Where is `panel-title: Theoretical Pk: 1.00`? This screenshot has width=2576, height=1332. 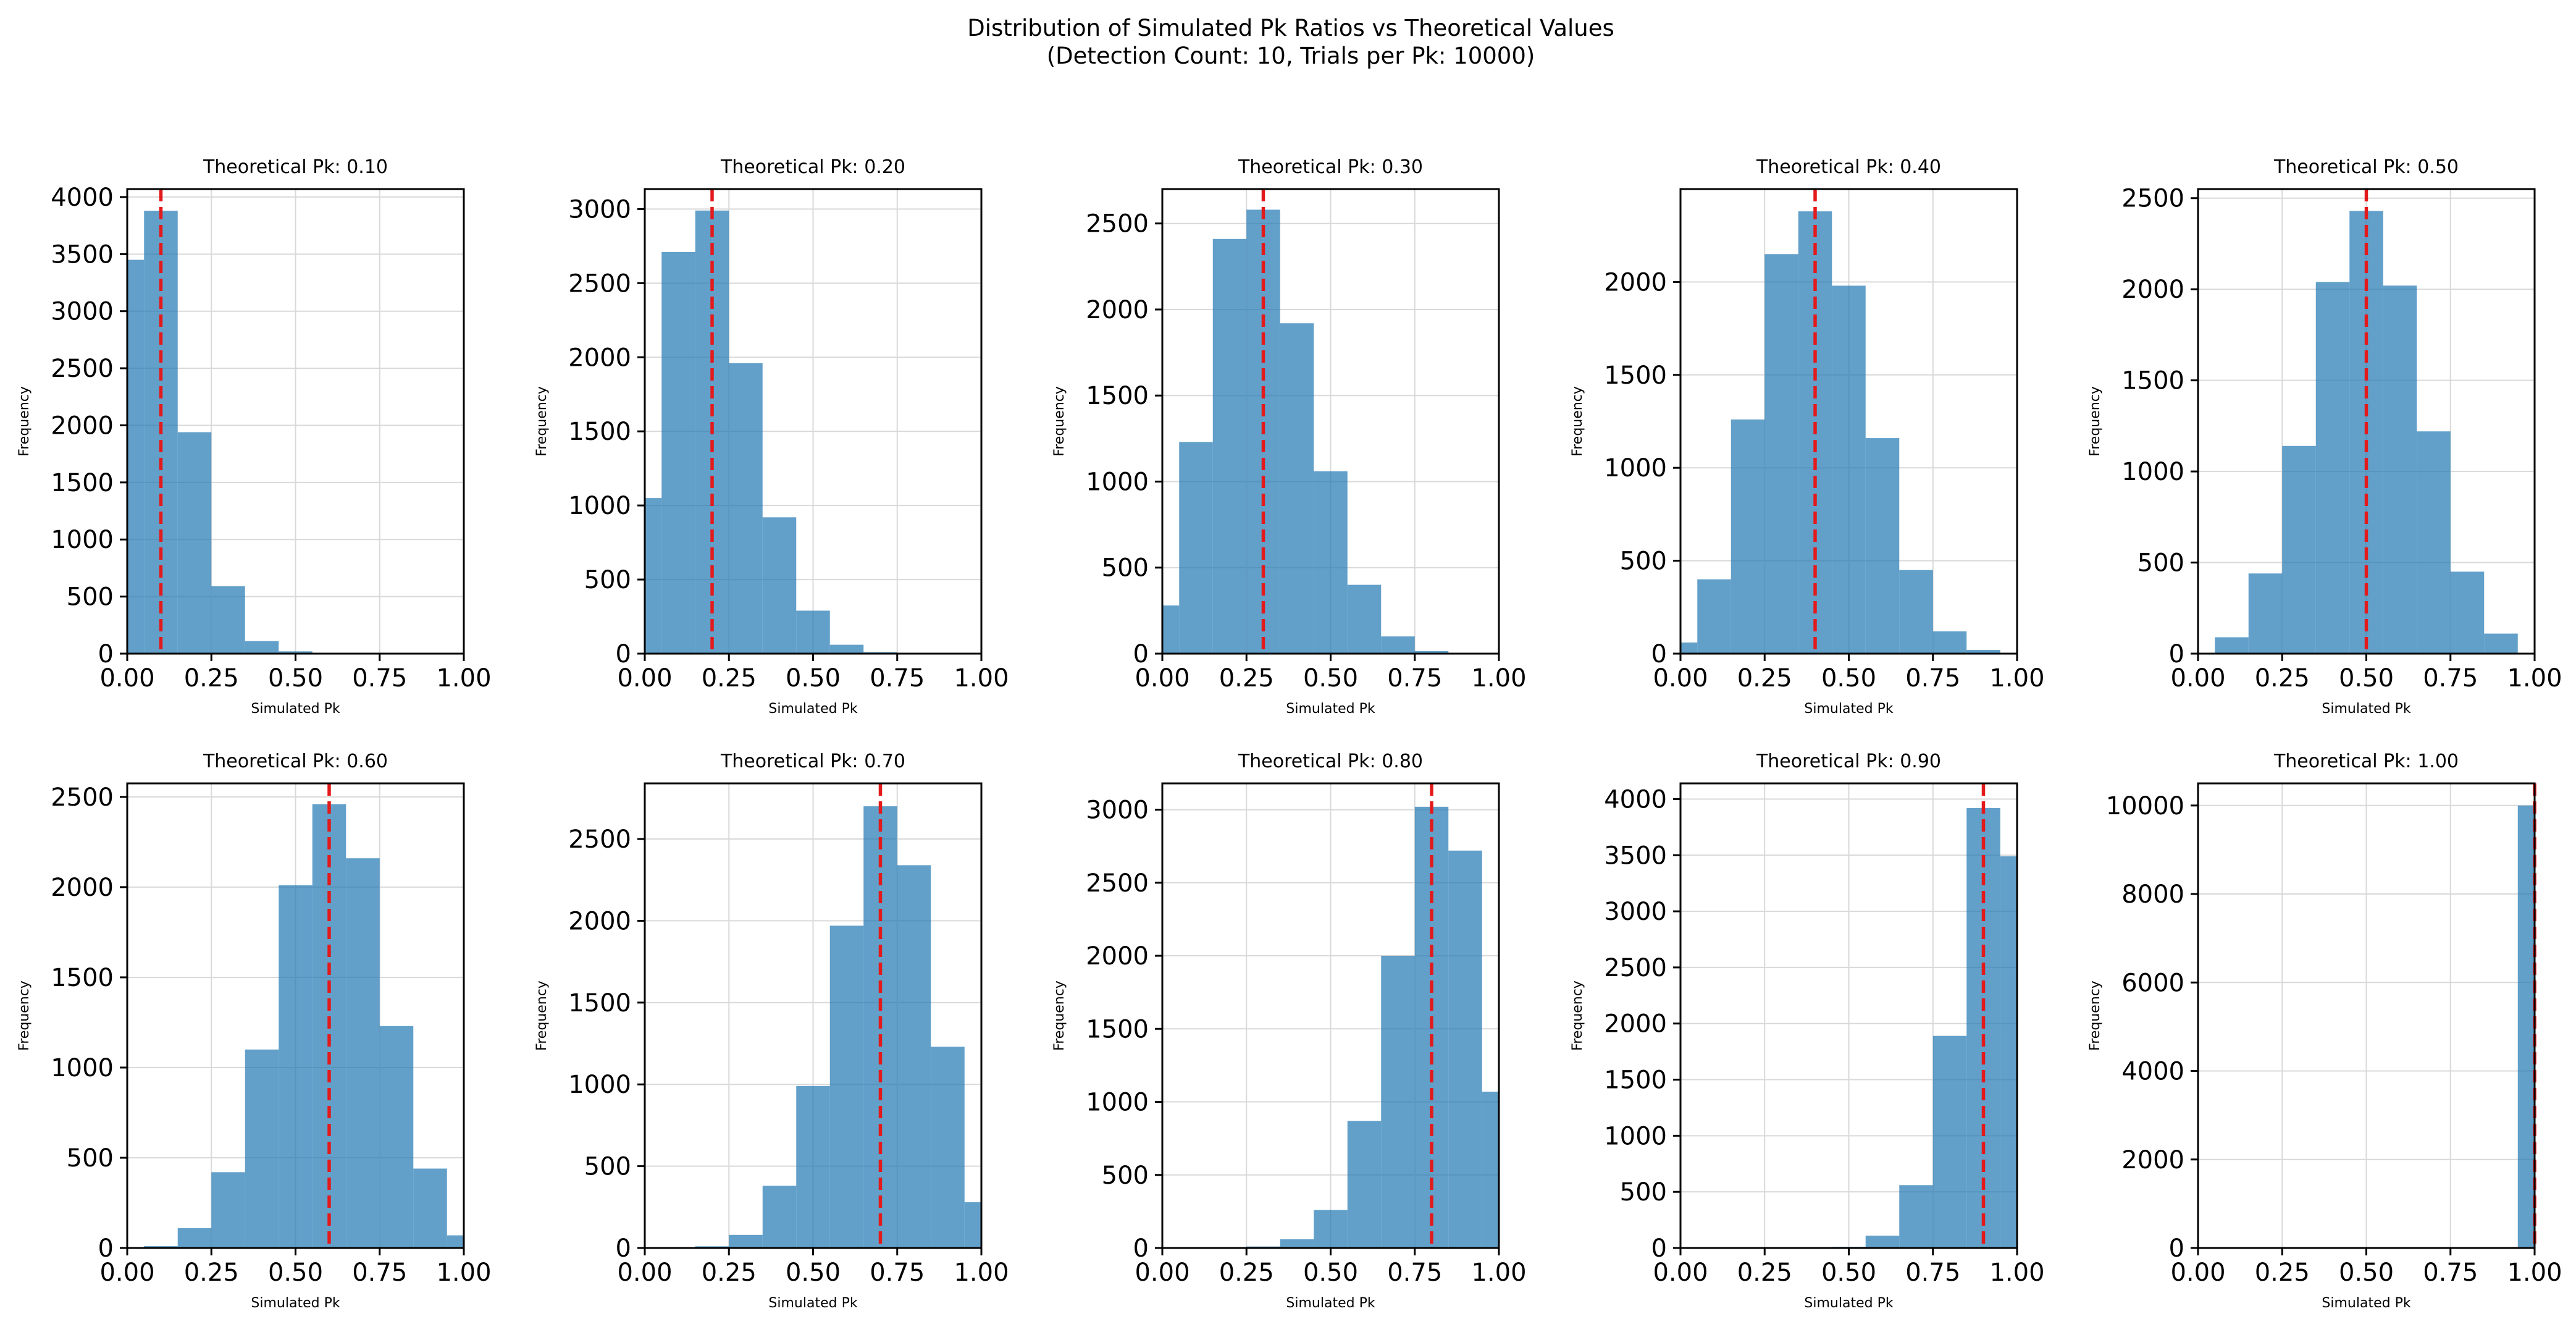 panel-title: Theoretical Pk: 1.00 is located at coordinates (2366, 761).